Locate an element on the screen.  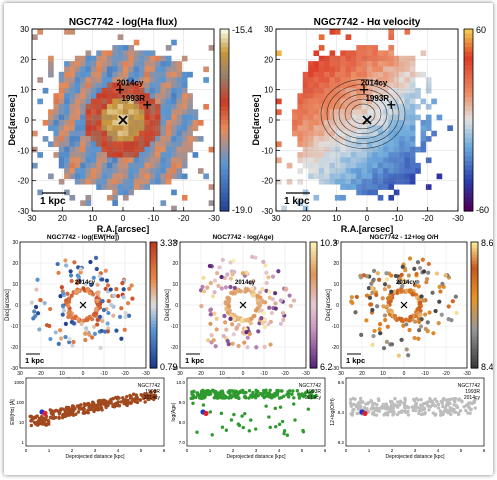
supernova-marker is located at coordinates (391, 104).